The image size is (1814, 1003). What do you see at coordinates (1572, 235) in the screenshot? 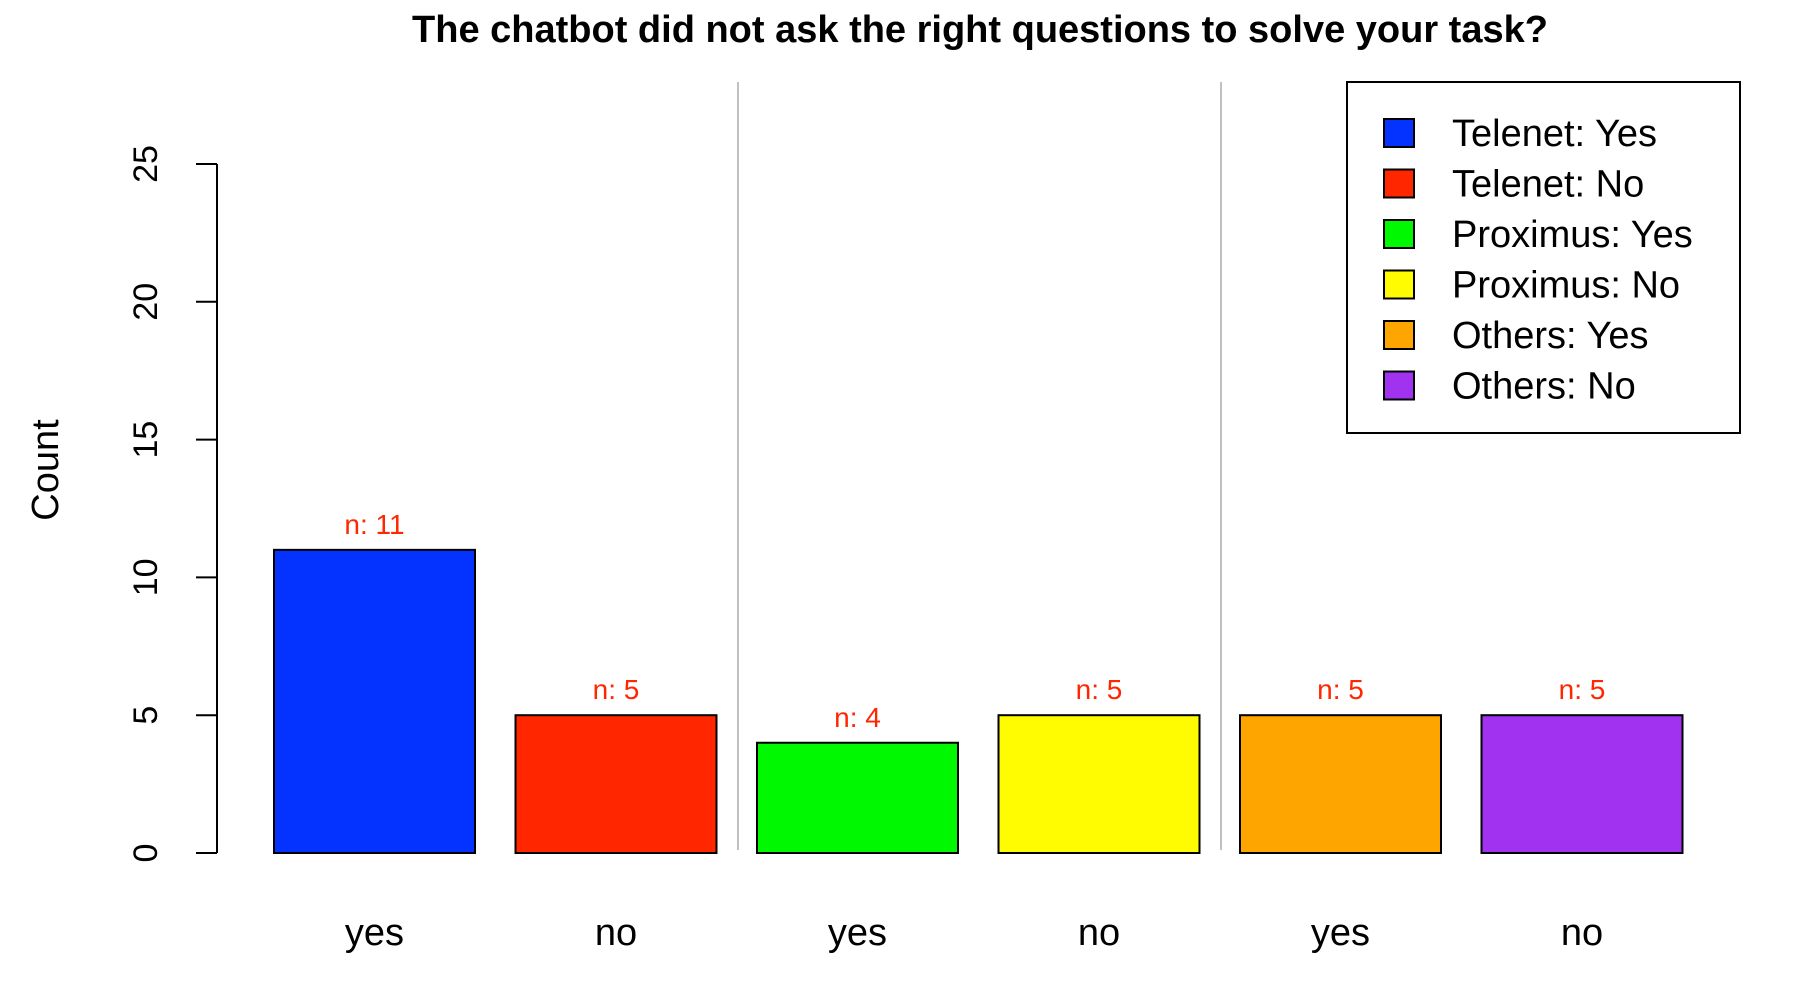
I see `legend-label: Proximus: Yes` at bounding box center [1572, 235].